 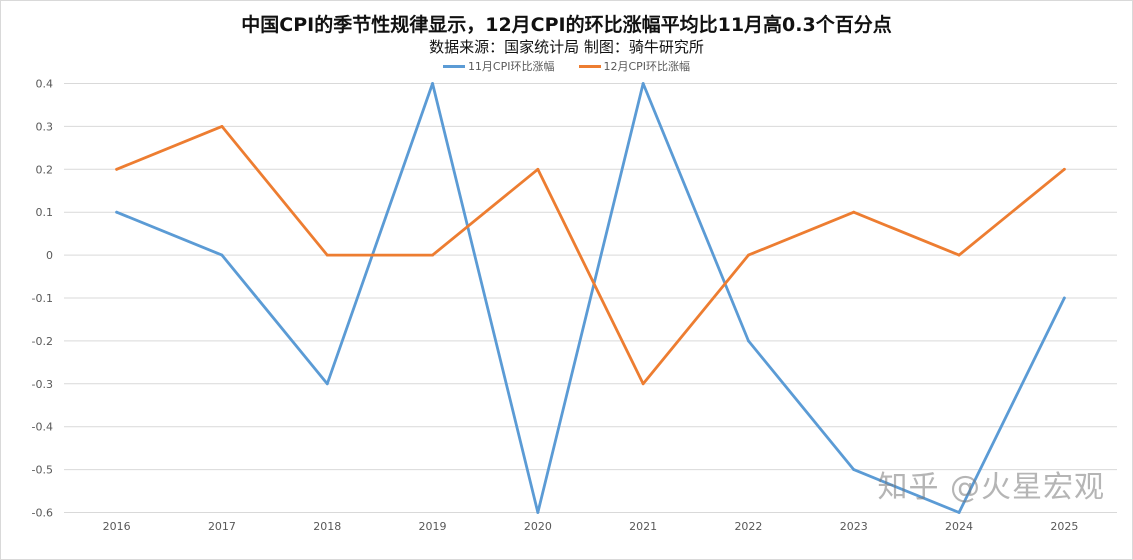 What do you see at coordinates (42, 470) in the screenshot?
I see `y-tick-label: -0.5` at bounding box center [42, 470].